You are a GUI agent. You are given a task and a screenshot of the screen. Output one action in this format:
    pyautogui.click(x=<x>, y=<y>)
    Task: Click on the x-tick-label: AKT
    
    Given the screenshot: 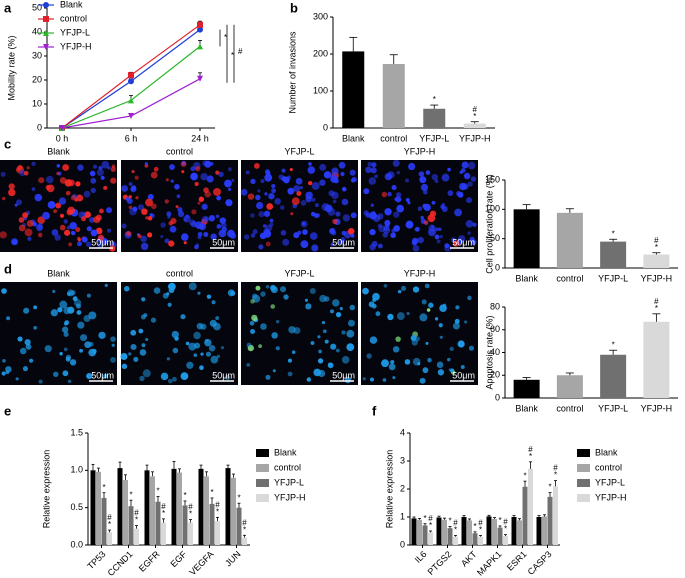 What is the action you would take?
    pyautogui.click(x=469, y=559)
    